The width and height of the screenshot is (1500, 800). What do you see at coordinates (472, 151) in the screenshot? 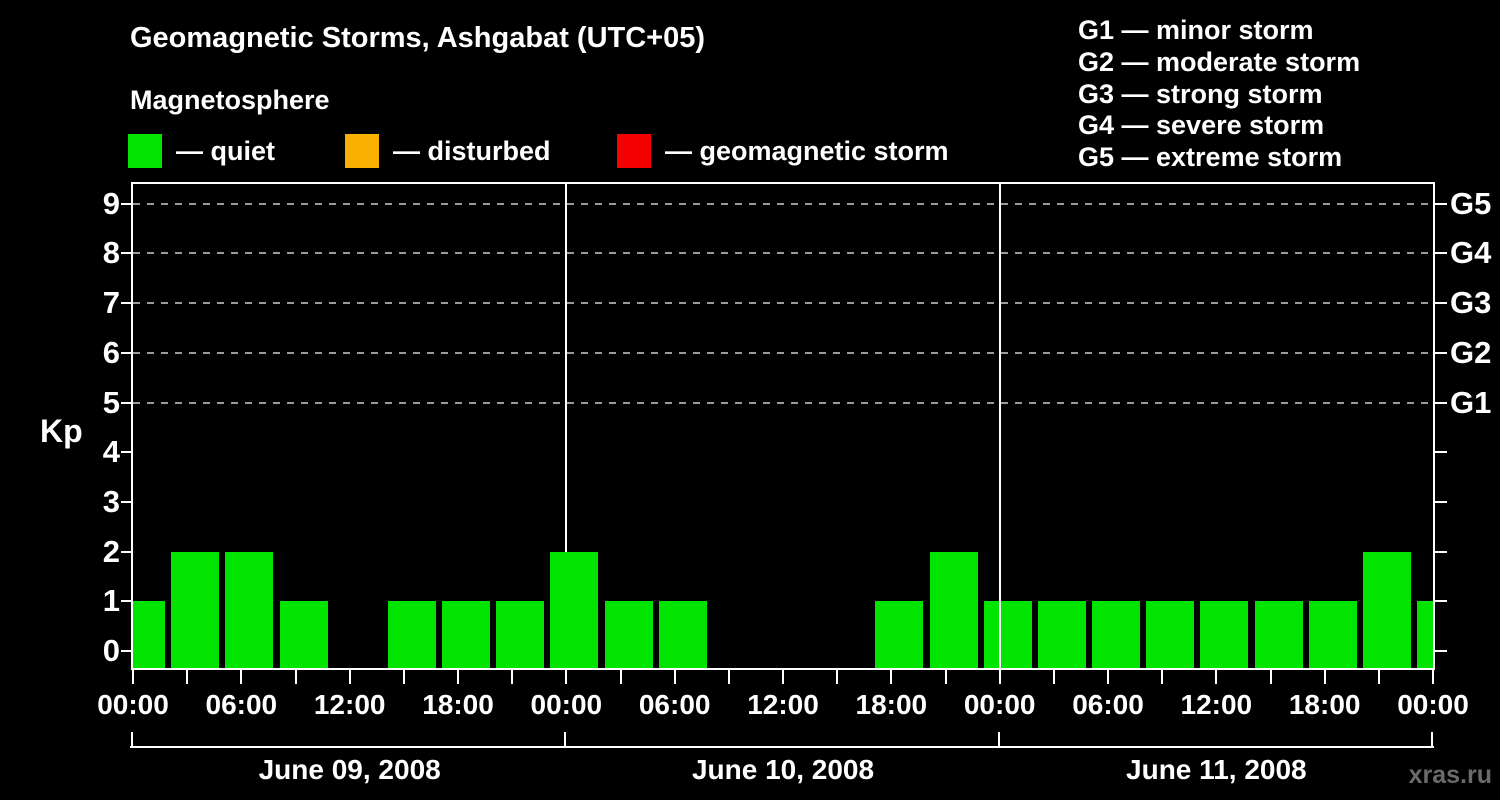
I see `legend-label-disturbed: — disturbed` at bounding box center [472, 151].